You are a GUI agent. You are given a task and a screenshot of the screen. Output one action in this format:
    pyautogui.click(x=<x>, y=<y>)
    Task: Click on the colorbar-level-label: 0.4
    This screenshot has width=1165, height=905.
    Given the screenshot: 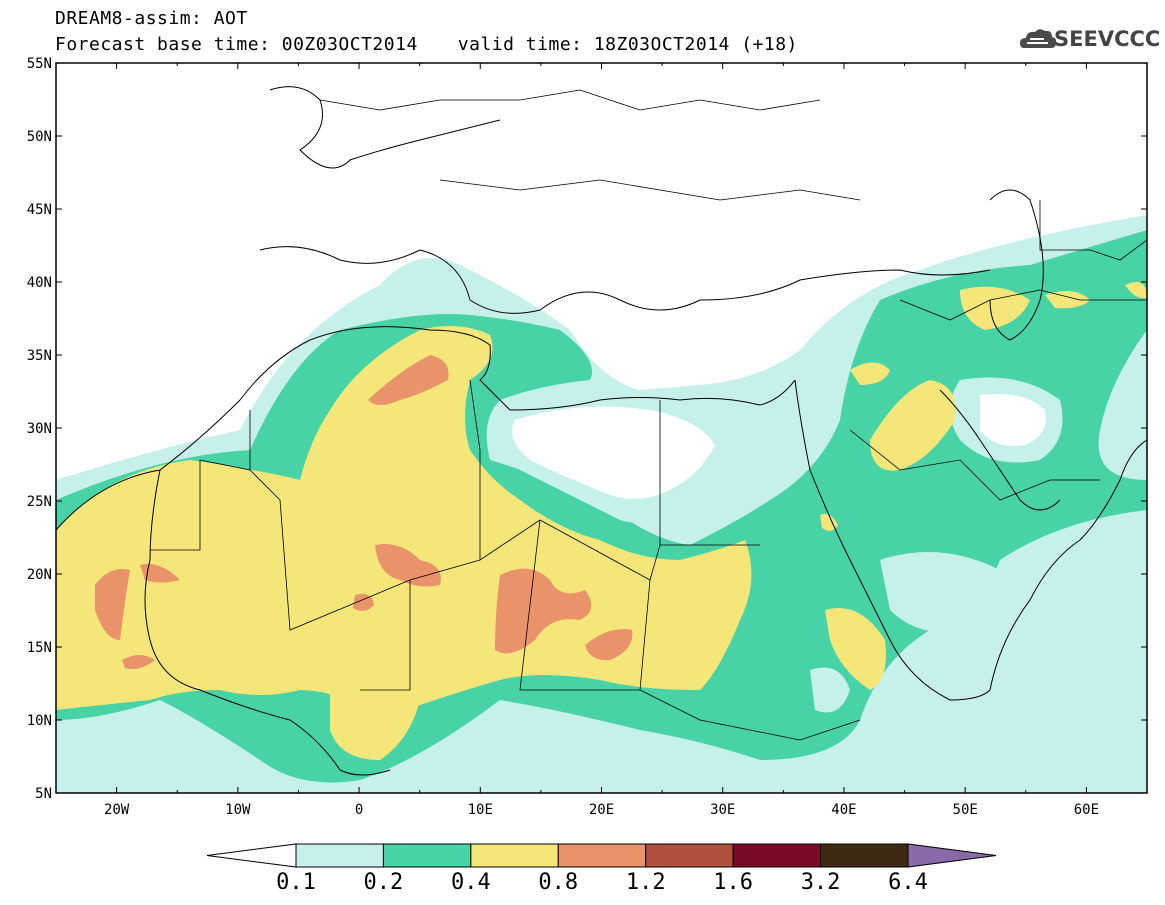 What is the action you would take?
    pyautogui.click(x=470, y=882)
    